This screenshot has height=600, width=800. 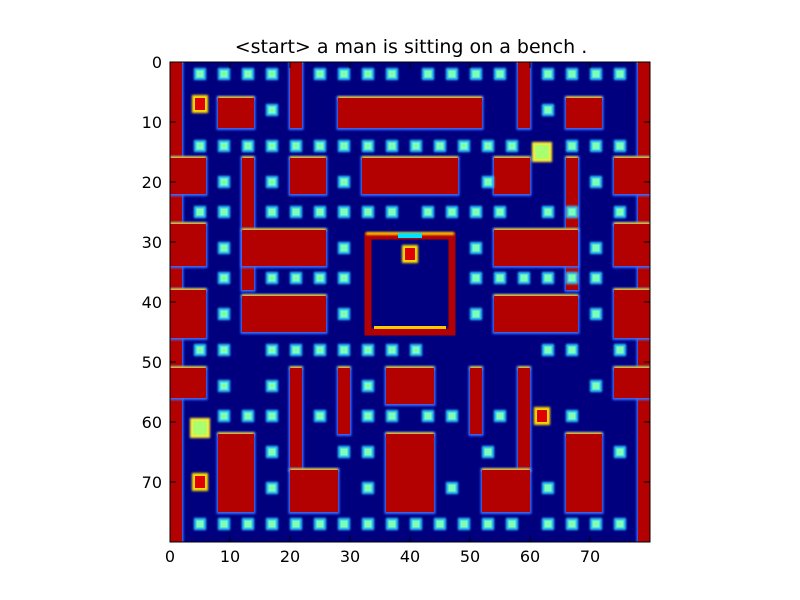 I want to click on sprite, so click(x=200, y=482).